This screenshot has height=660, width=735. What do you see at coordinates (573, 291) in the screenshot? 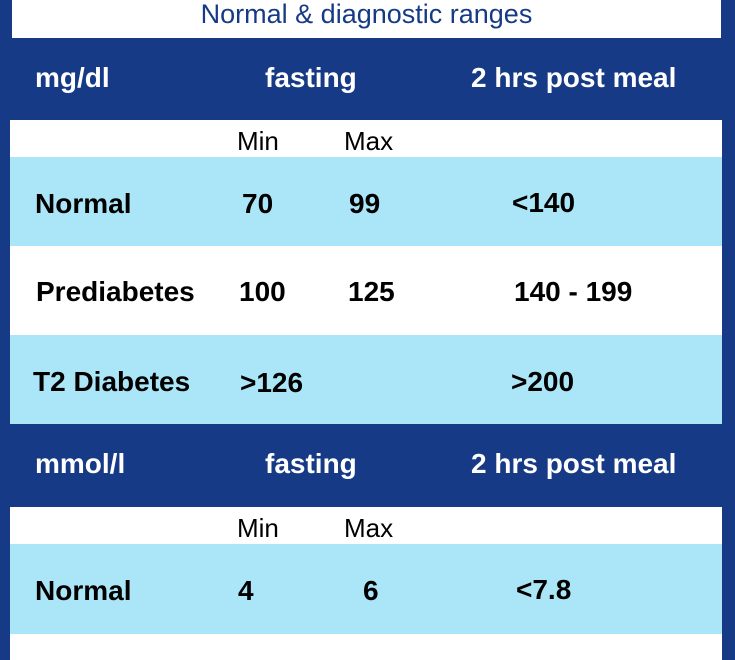
I see `post-meal-value: 140 - 199` at bounding box center [573, 291].